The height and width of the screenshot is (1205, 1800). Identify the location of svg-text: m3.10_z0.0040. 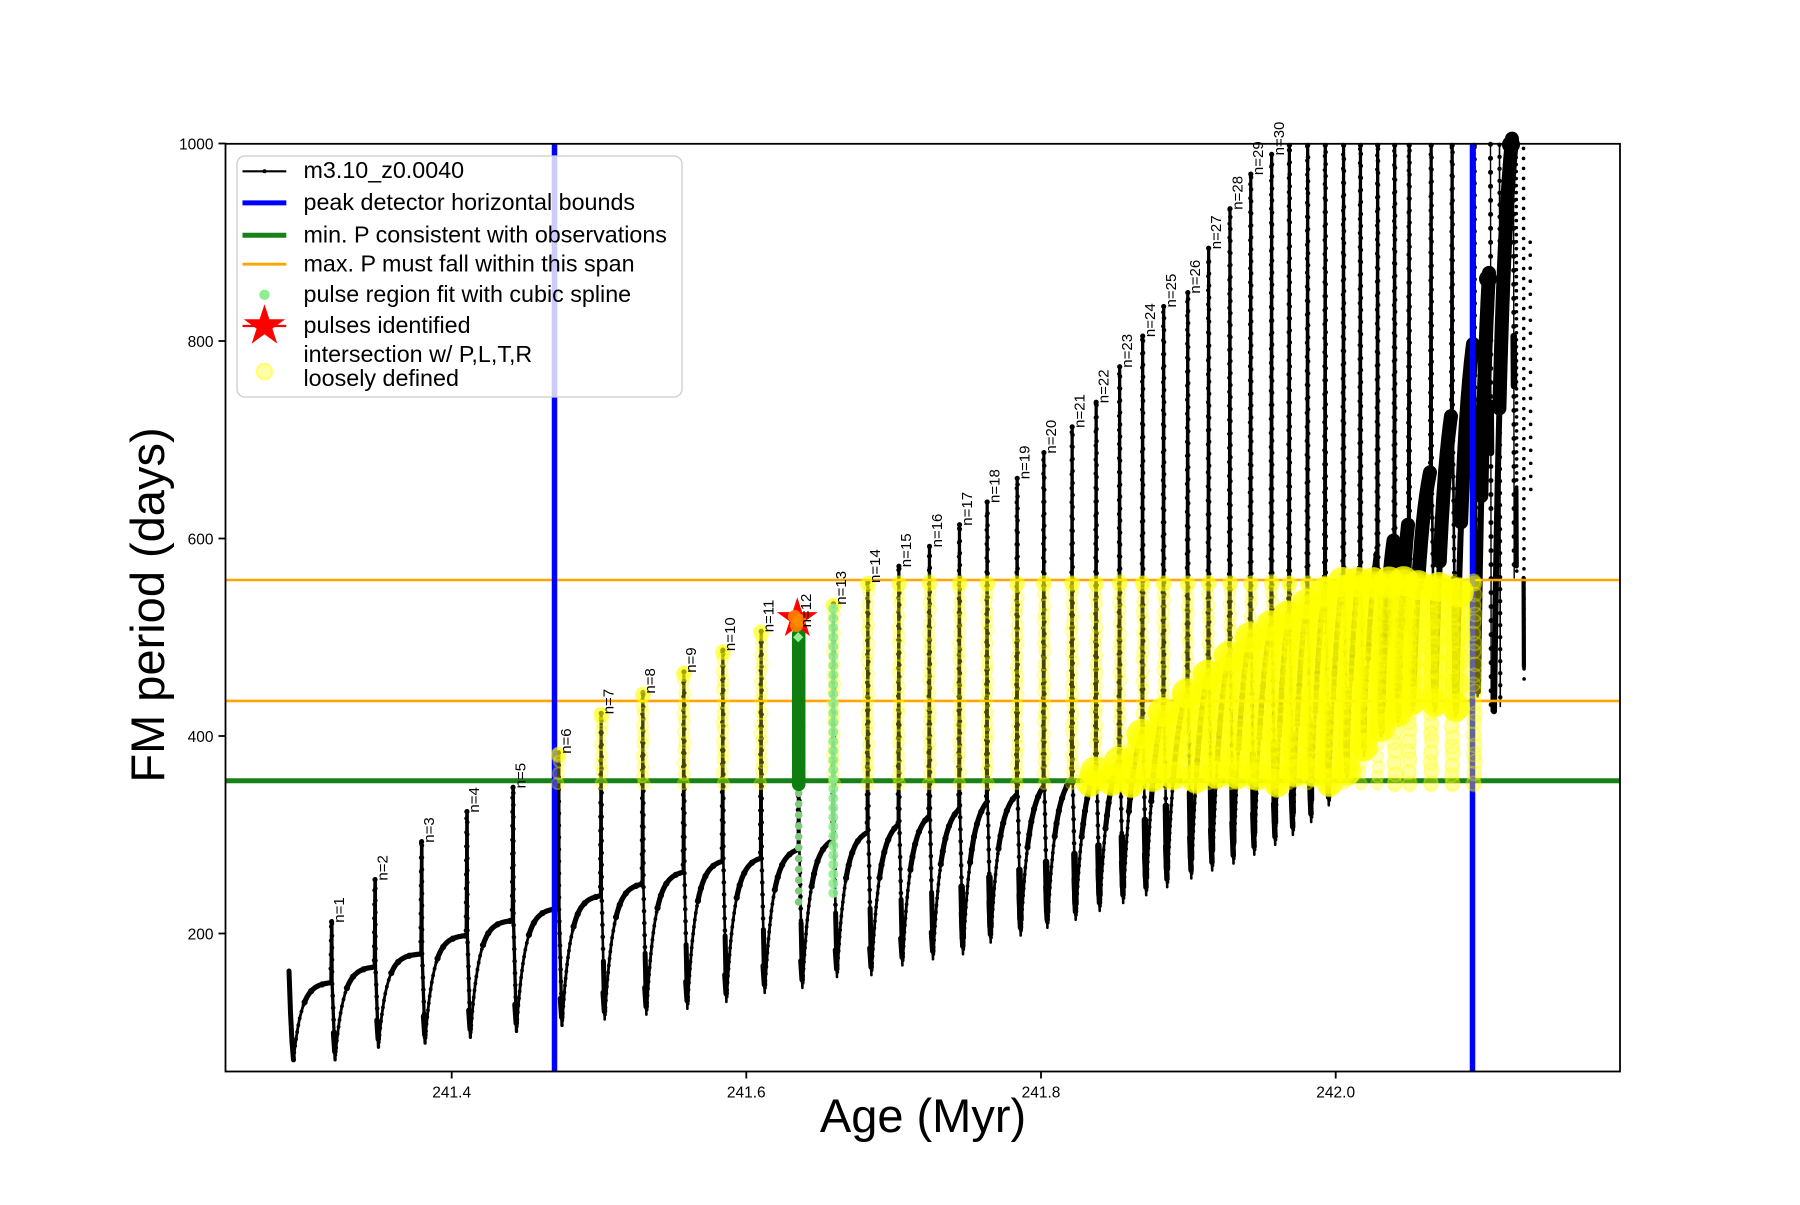
(384, 170).